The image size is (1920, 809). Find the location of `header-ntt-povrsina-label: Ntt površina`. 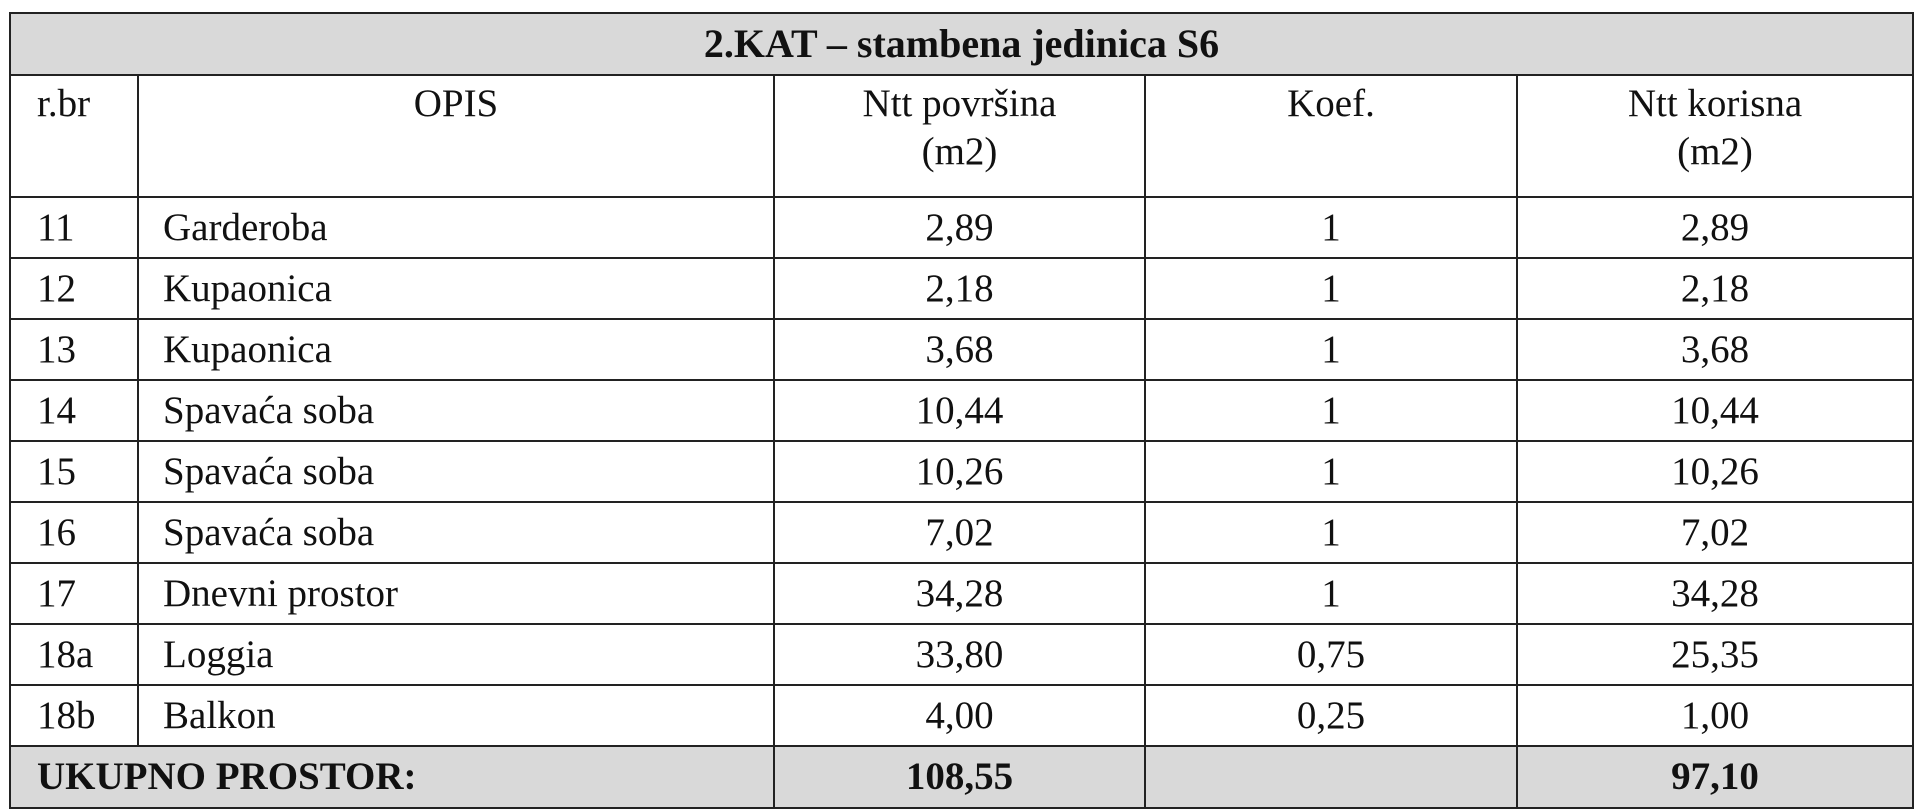

header-ntt-povrsina-label: Ntt površina is located at coordinates (959, 103).